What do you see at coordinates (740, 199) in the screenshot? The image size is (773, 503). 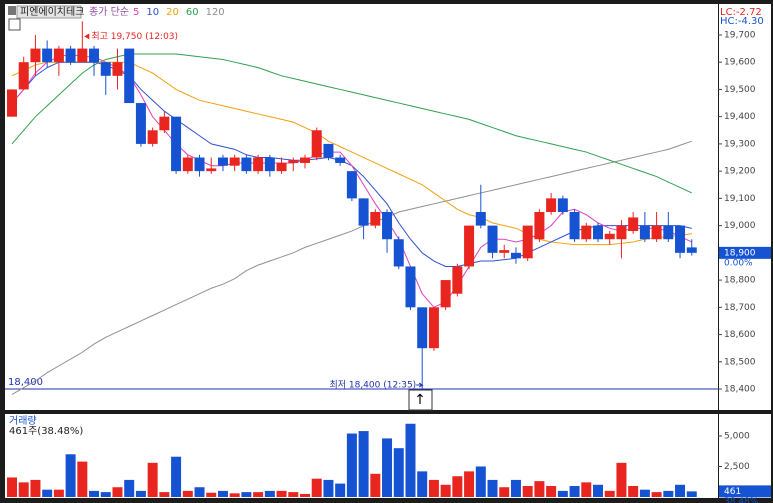 I see `y-tick-label: 19,100` at bounding box center [740, 199].